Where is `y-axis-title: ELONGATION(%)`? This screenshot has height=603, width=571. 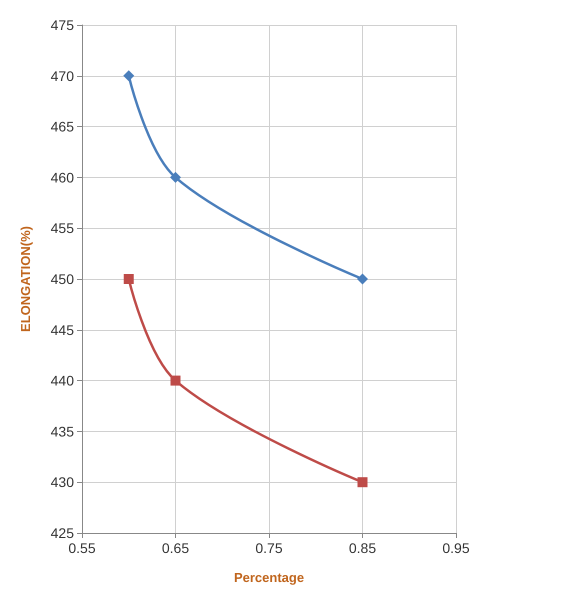 y-axis-title: ELONGATION(%) is located at coordinates (25, 279).